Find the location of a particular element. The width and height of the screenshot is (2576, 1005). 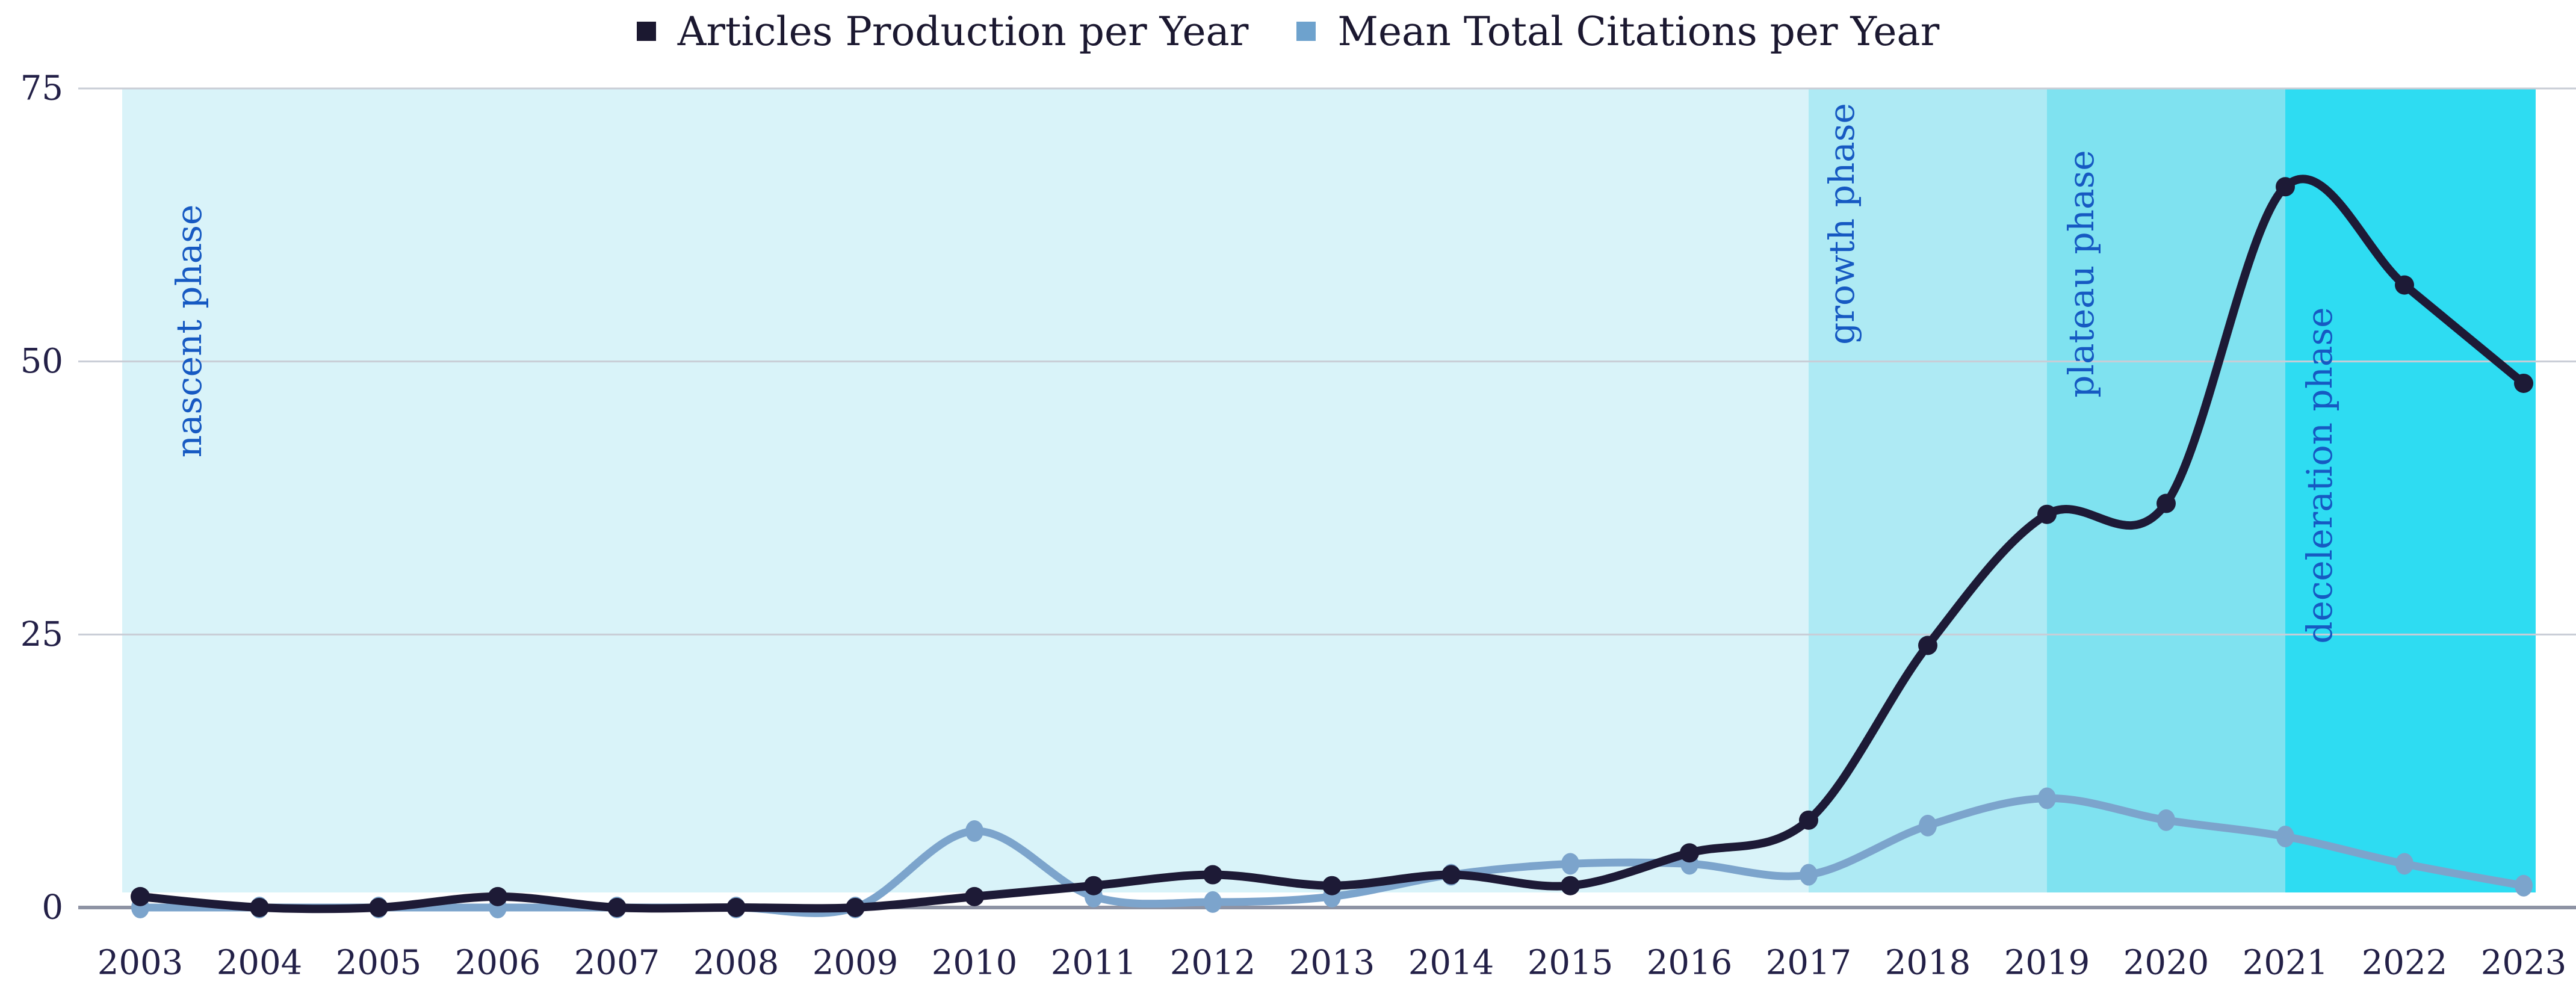

articles-point-2019 is located at coordinates (2047, 514).